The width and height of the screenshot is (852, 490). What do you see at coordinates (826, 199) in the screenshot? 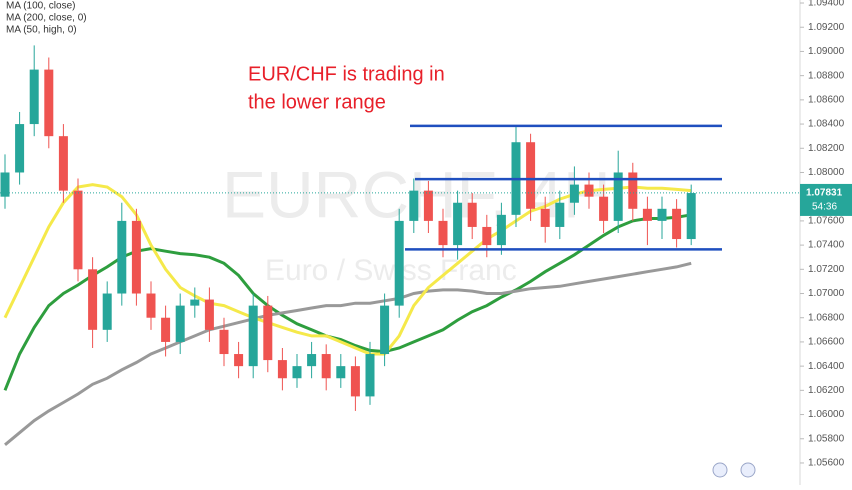
I see `last-price-box` at bounding box center [826, 199].